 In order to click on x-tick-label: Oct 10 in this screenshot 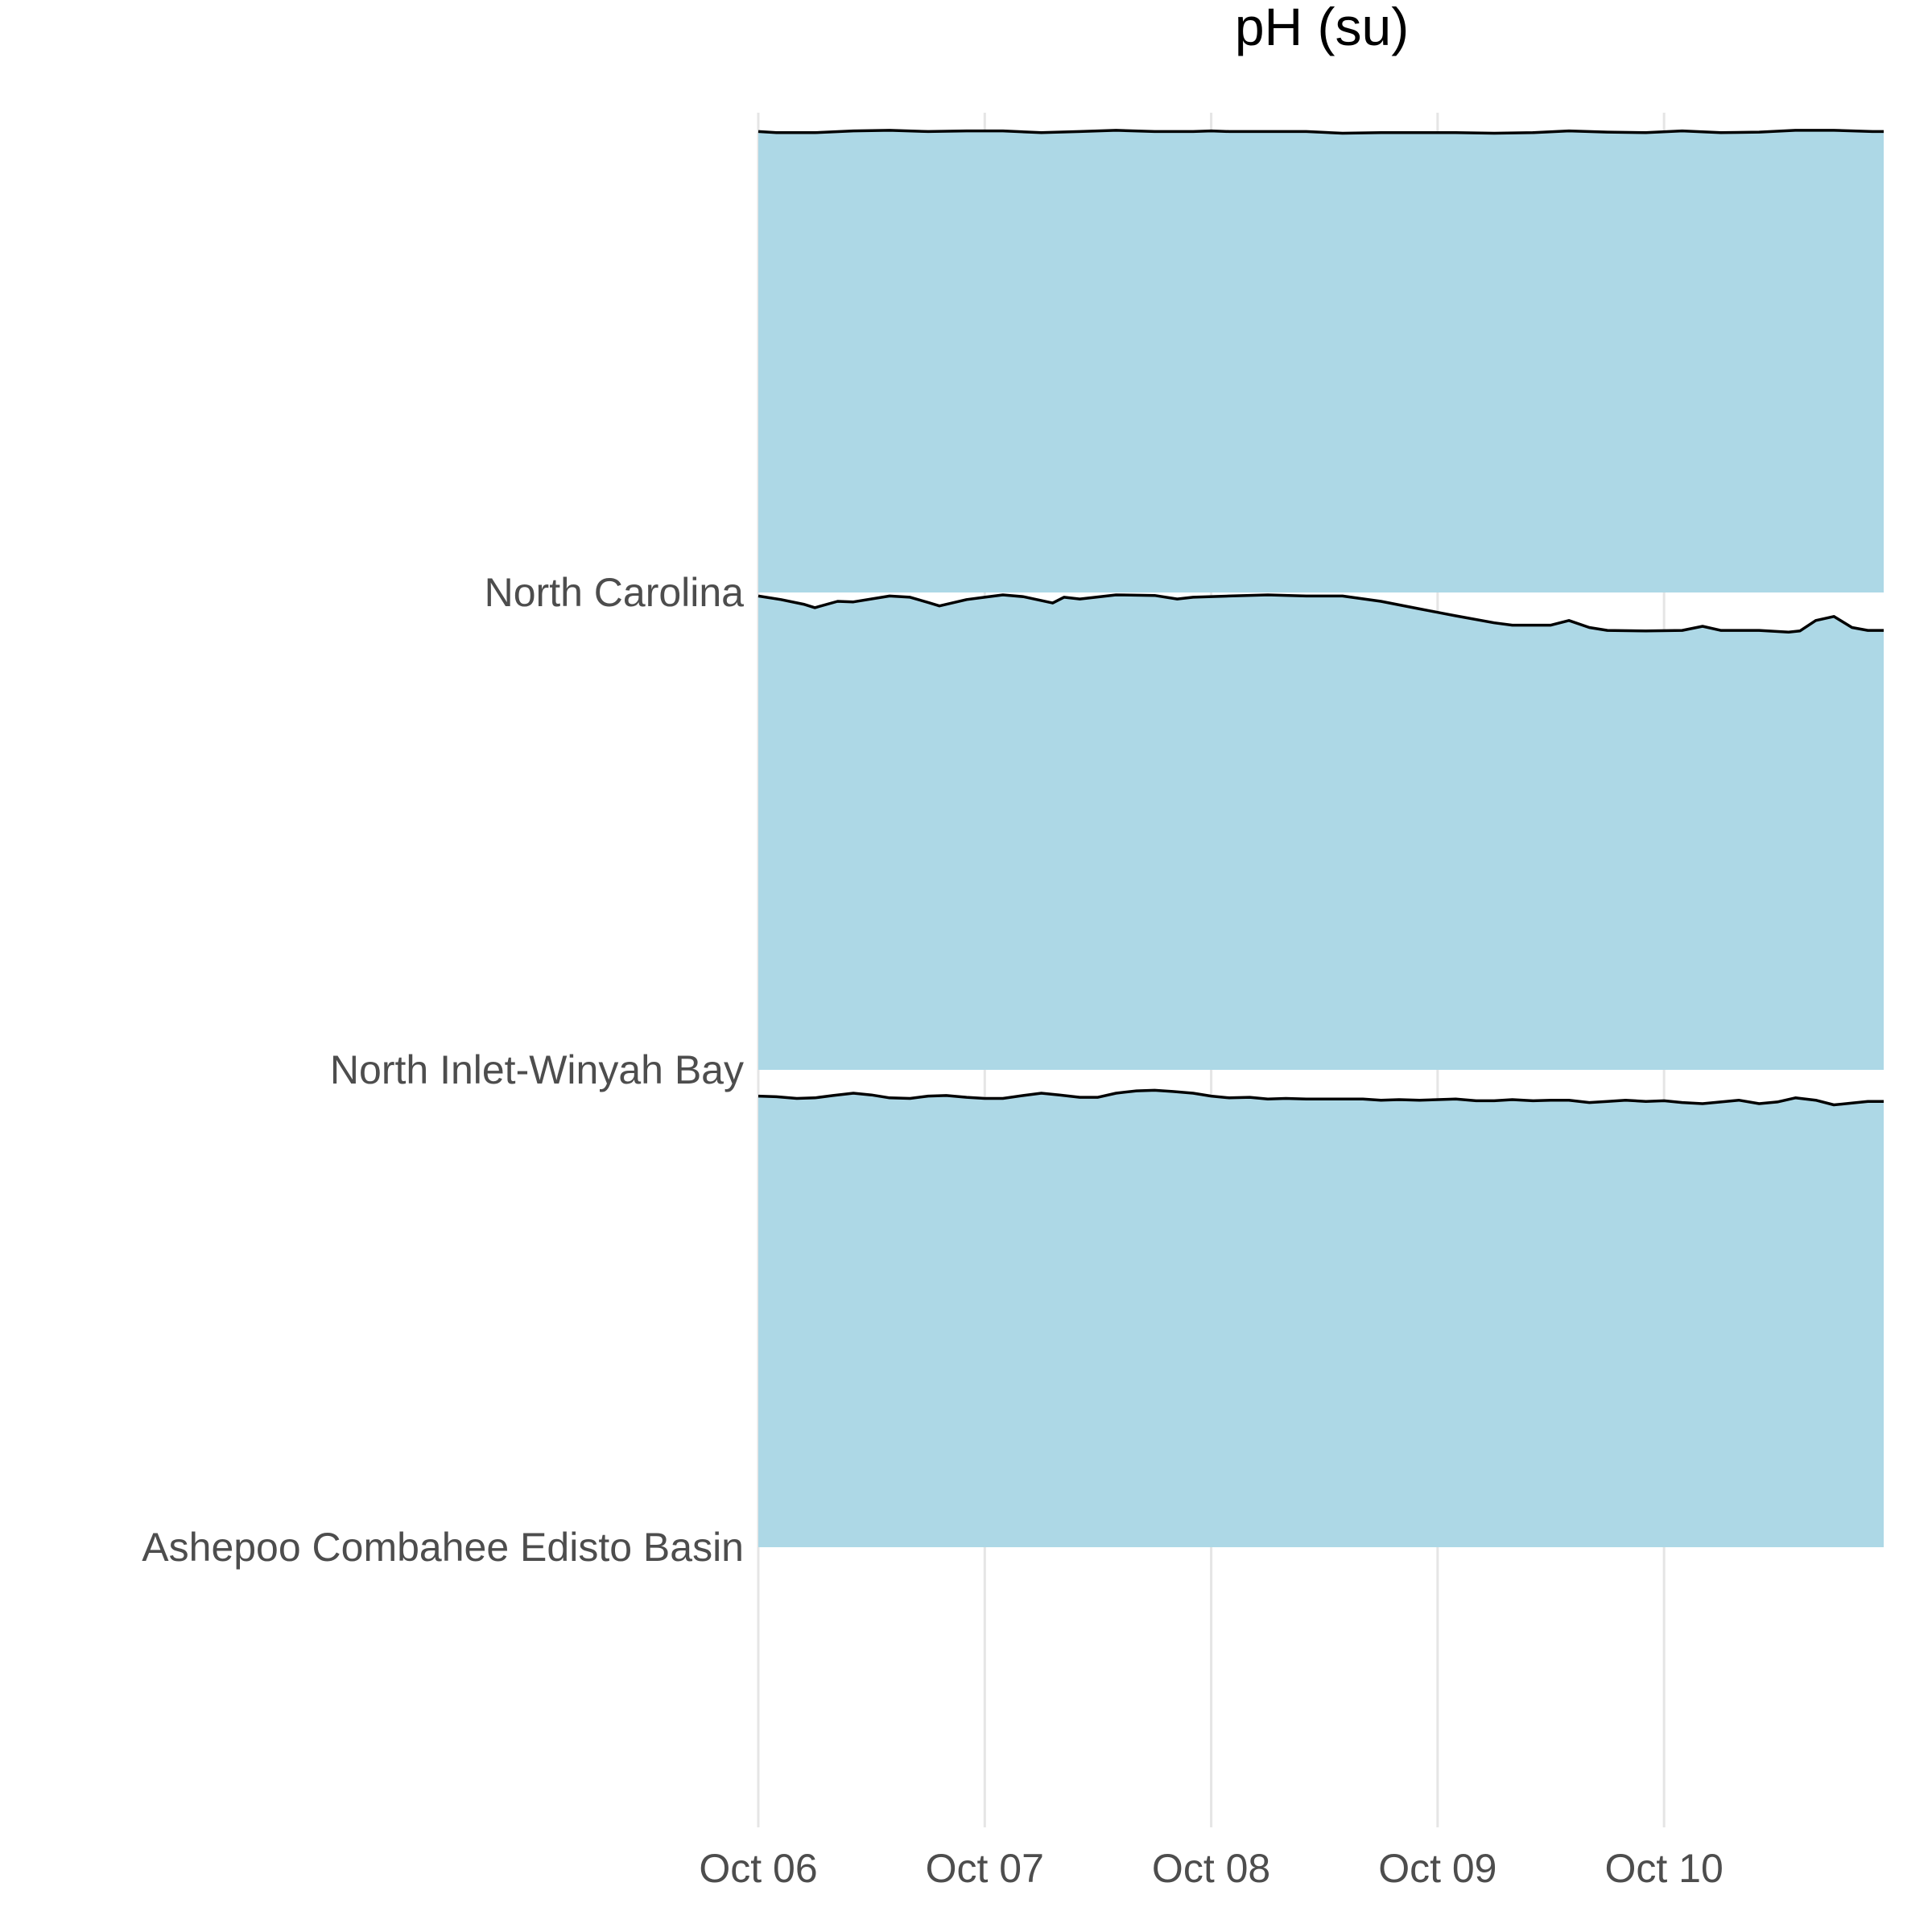, I will do `click(1664, 1868)`.